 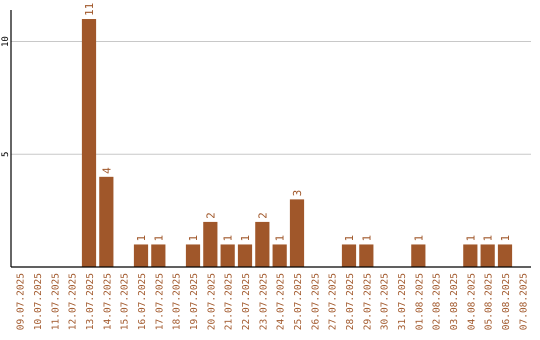 What do you see at coordinates (316, 301) in the screenshot?
I see `x-tick-label: 26.07.2025` at bounding box center [316, 301].